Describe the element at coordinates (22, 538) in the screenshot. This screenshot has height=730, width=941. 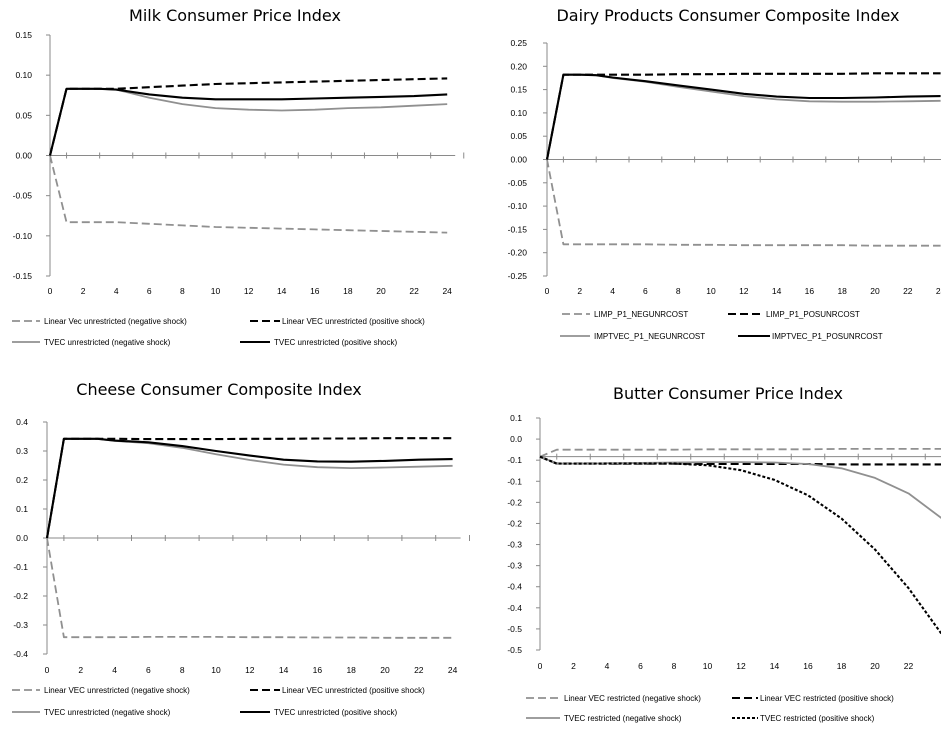
I see `y-tick-label: 0.0` at that location.